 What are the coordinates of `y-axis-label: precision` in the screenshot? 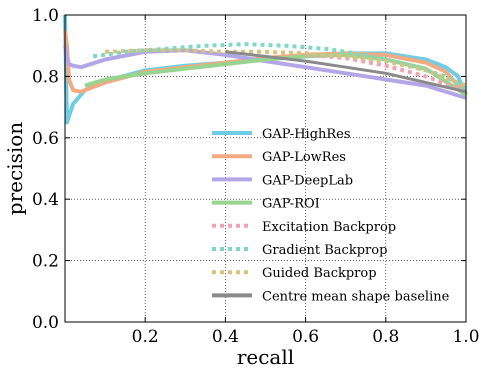 It's located at (15, 168).